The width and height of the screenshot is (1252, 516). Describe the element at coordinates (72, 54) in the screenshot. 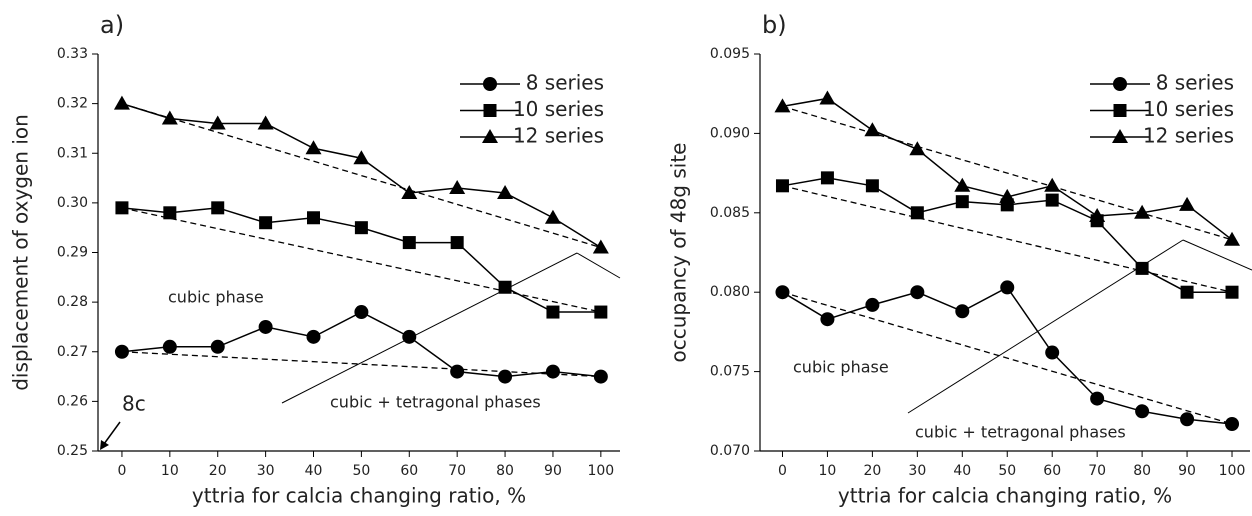

I see `y-tick-label: 0.33` at that location.